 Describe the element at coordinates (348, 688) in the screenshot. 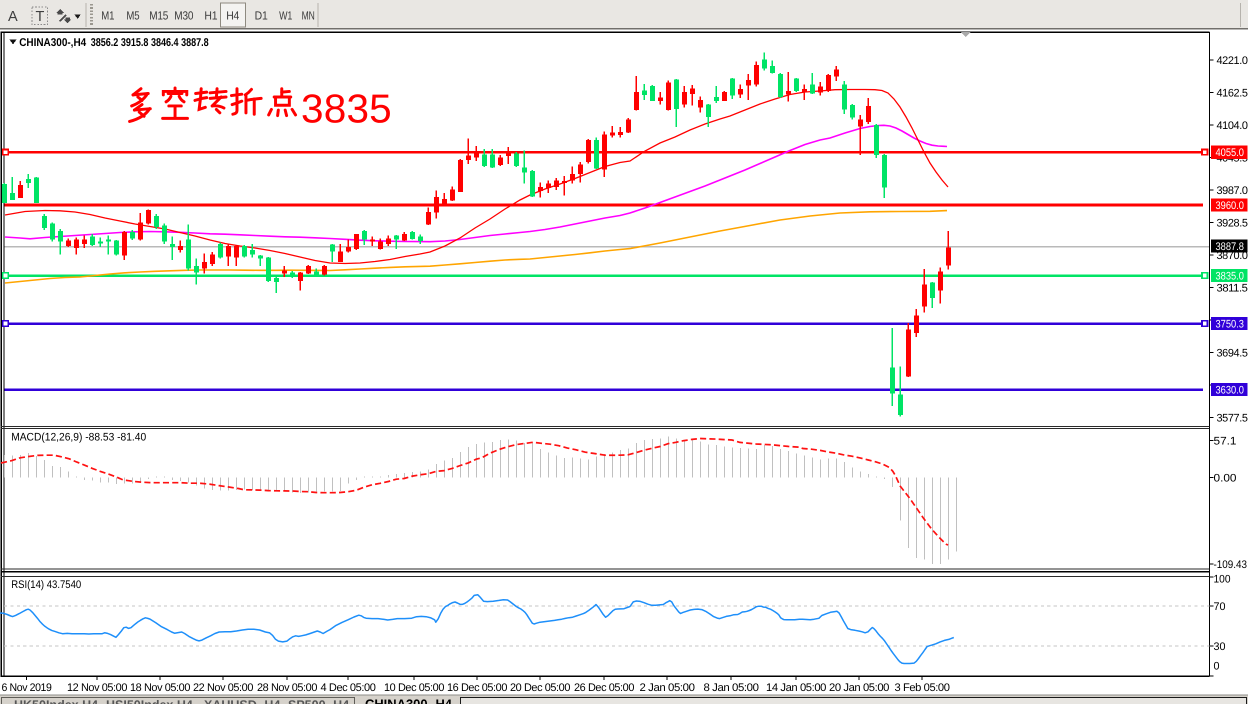

I see `svg-text: 4 Dec 05:00` at that location.